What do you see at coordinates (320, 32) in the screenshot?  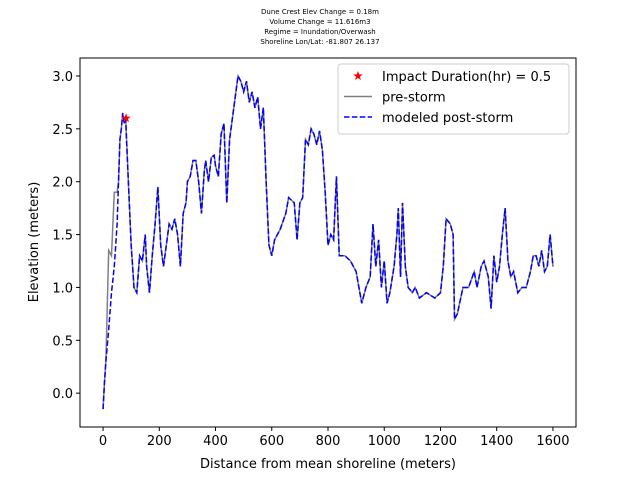 I see `chart-title: Regime = Inundation/Overwash` at bounding box center [320, 32].